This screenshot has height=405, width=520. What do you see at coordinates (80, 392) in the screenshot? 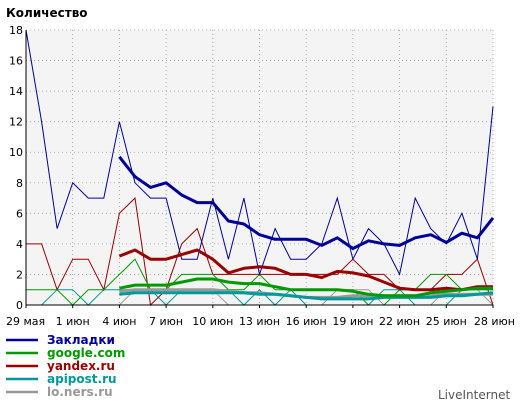
I see `legend-label: lo.ners.ru` at bounding box center [80, 392].